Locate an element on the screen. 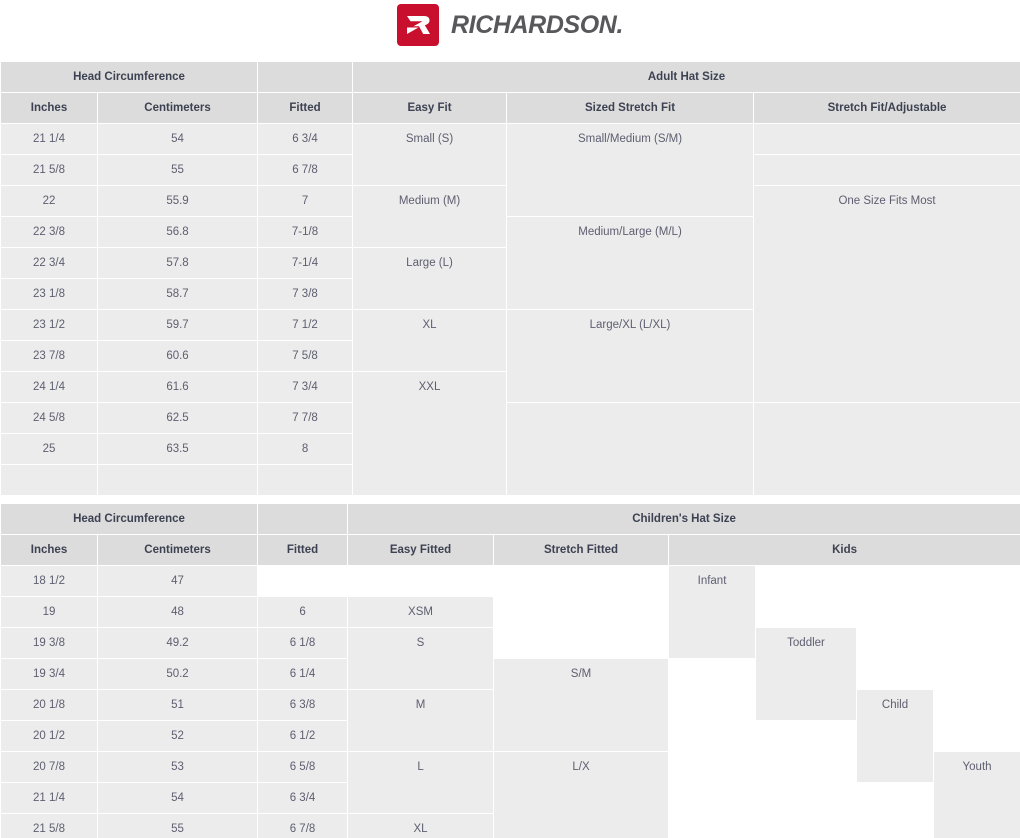  adult-table-row: 21 1/4 54 6 3/4 Small (S) Small/Medium (S/M) is located at coordinates (510, 170).